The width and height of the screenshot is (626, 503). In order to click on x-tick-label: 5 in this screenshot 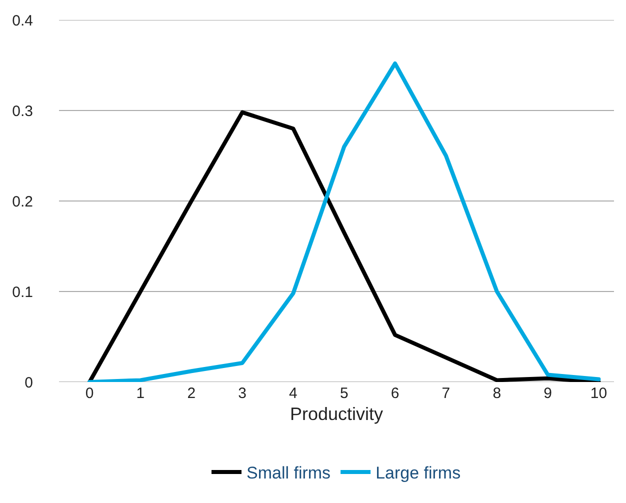, I will do `click(344, 393)`.